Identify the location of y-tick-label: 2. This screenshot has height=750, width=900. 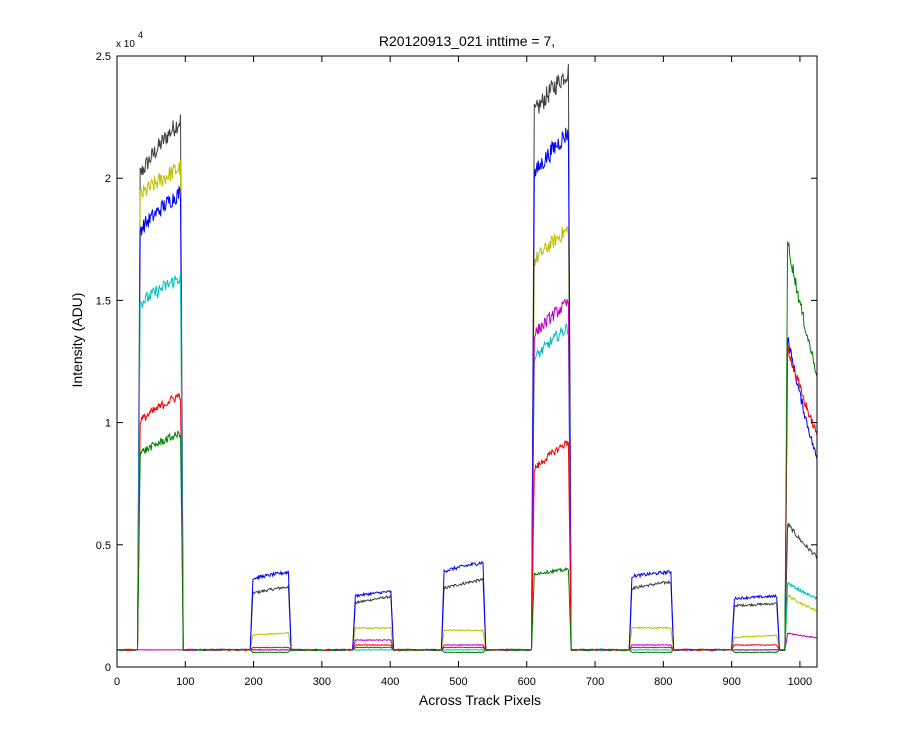
(108, 179).